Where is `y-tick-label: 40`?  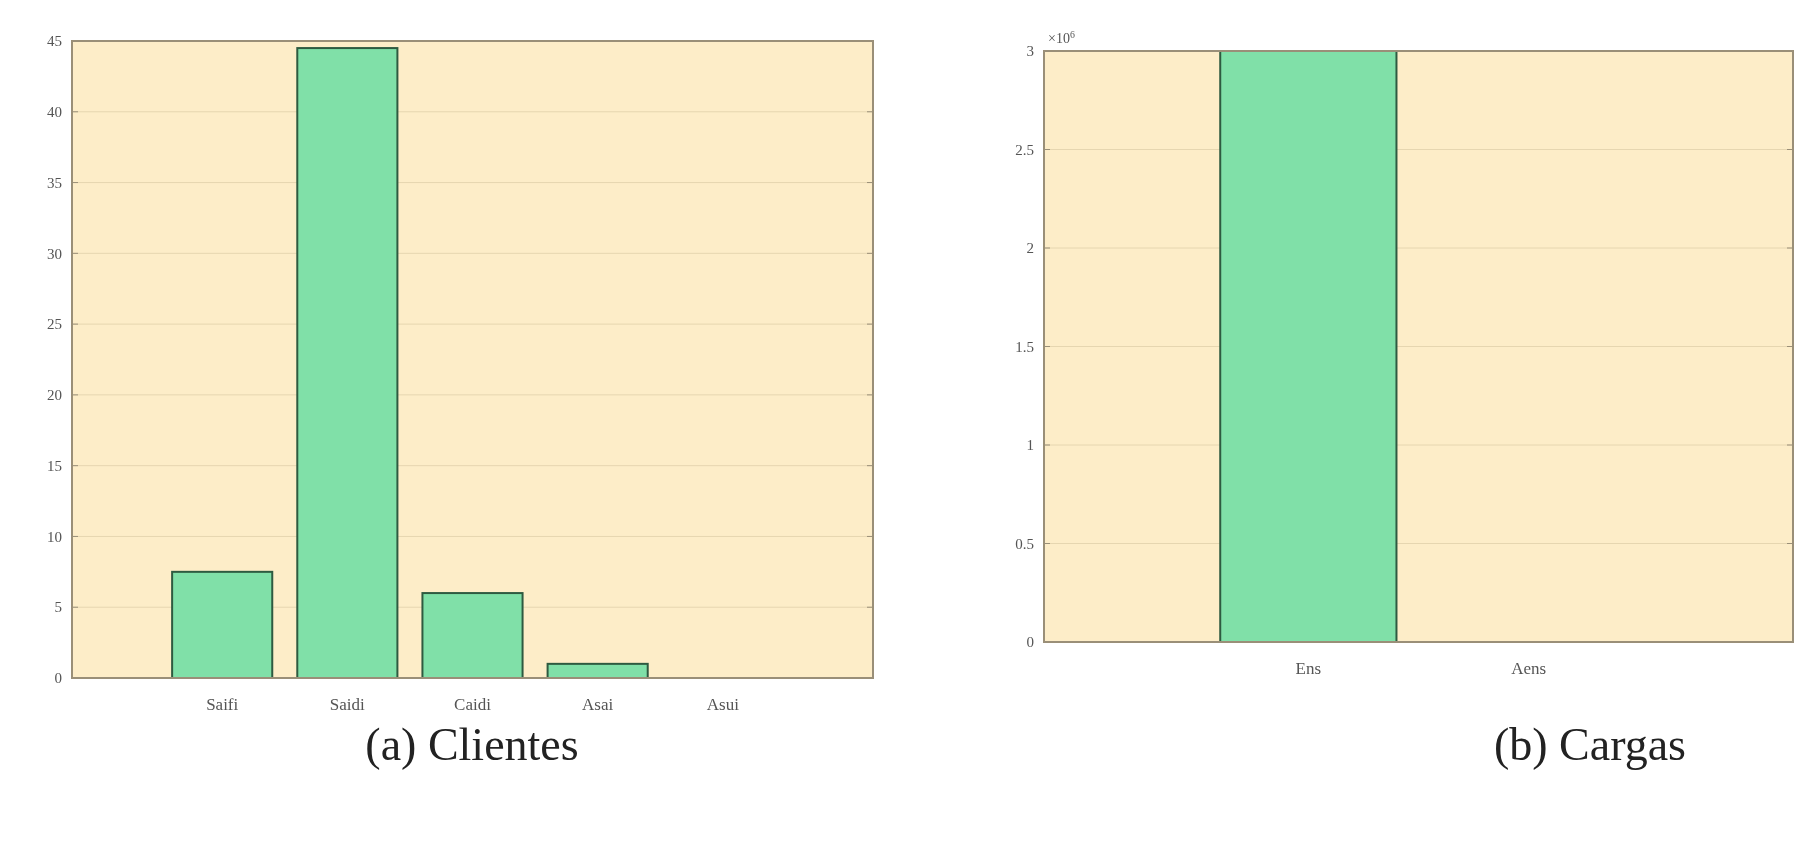 y-tick-label: 40 is located at coordinates (54, 112).